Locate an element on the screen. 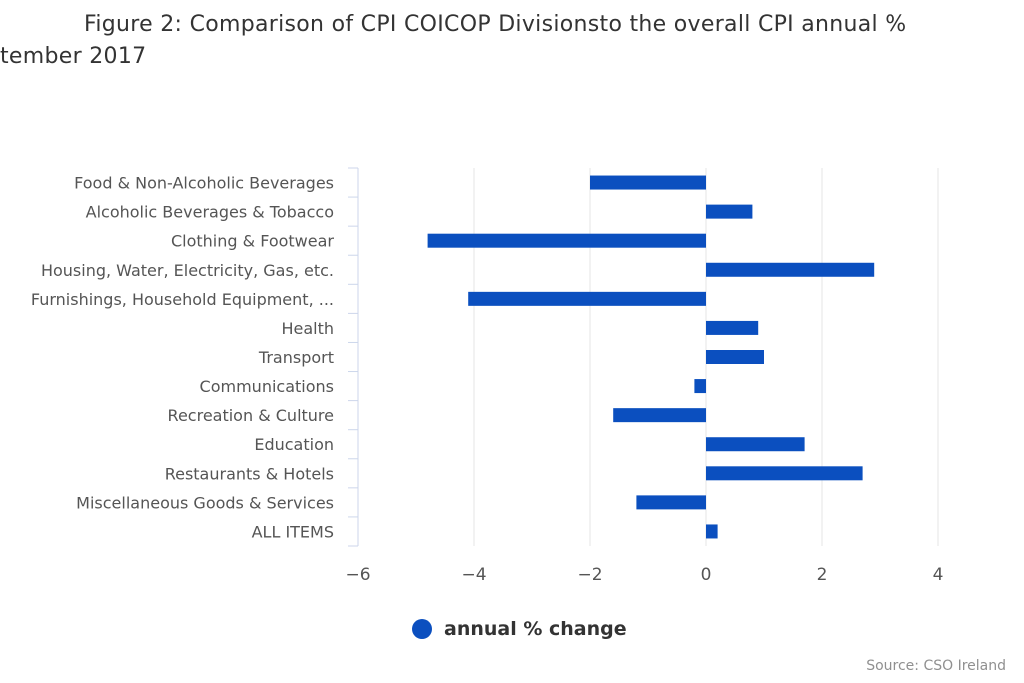 This screenshot has height=683, width=1024. category-label: Recreation & Culture is located at coordinates (251, 415).